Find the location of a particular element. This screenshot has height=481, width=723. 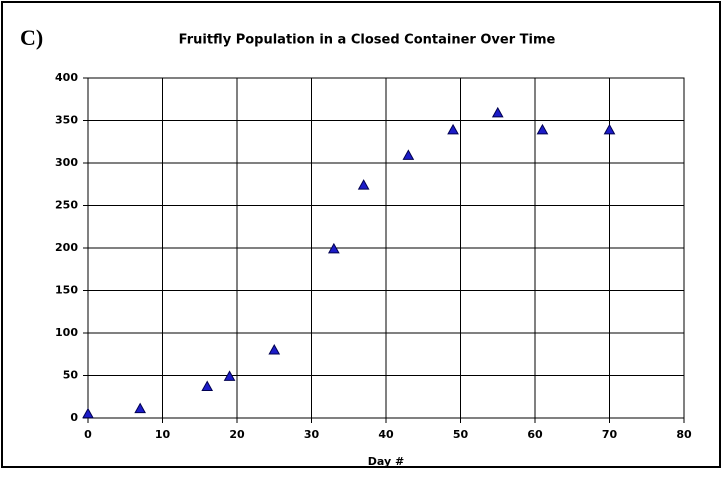

y-tick-label: 300 is located at coordinates (66, 162).